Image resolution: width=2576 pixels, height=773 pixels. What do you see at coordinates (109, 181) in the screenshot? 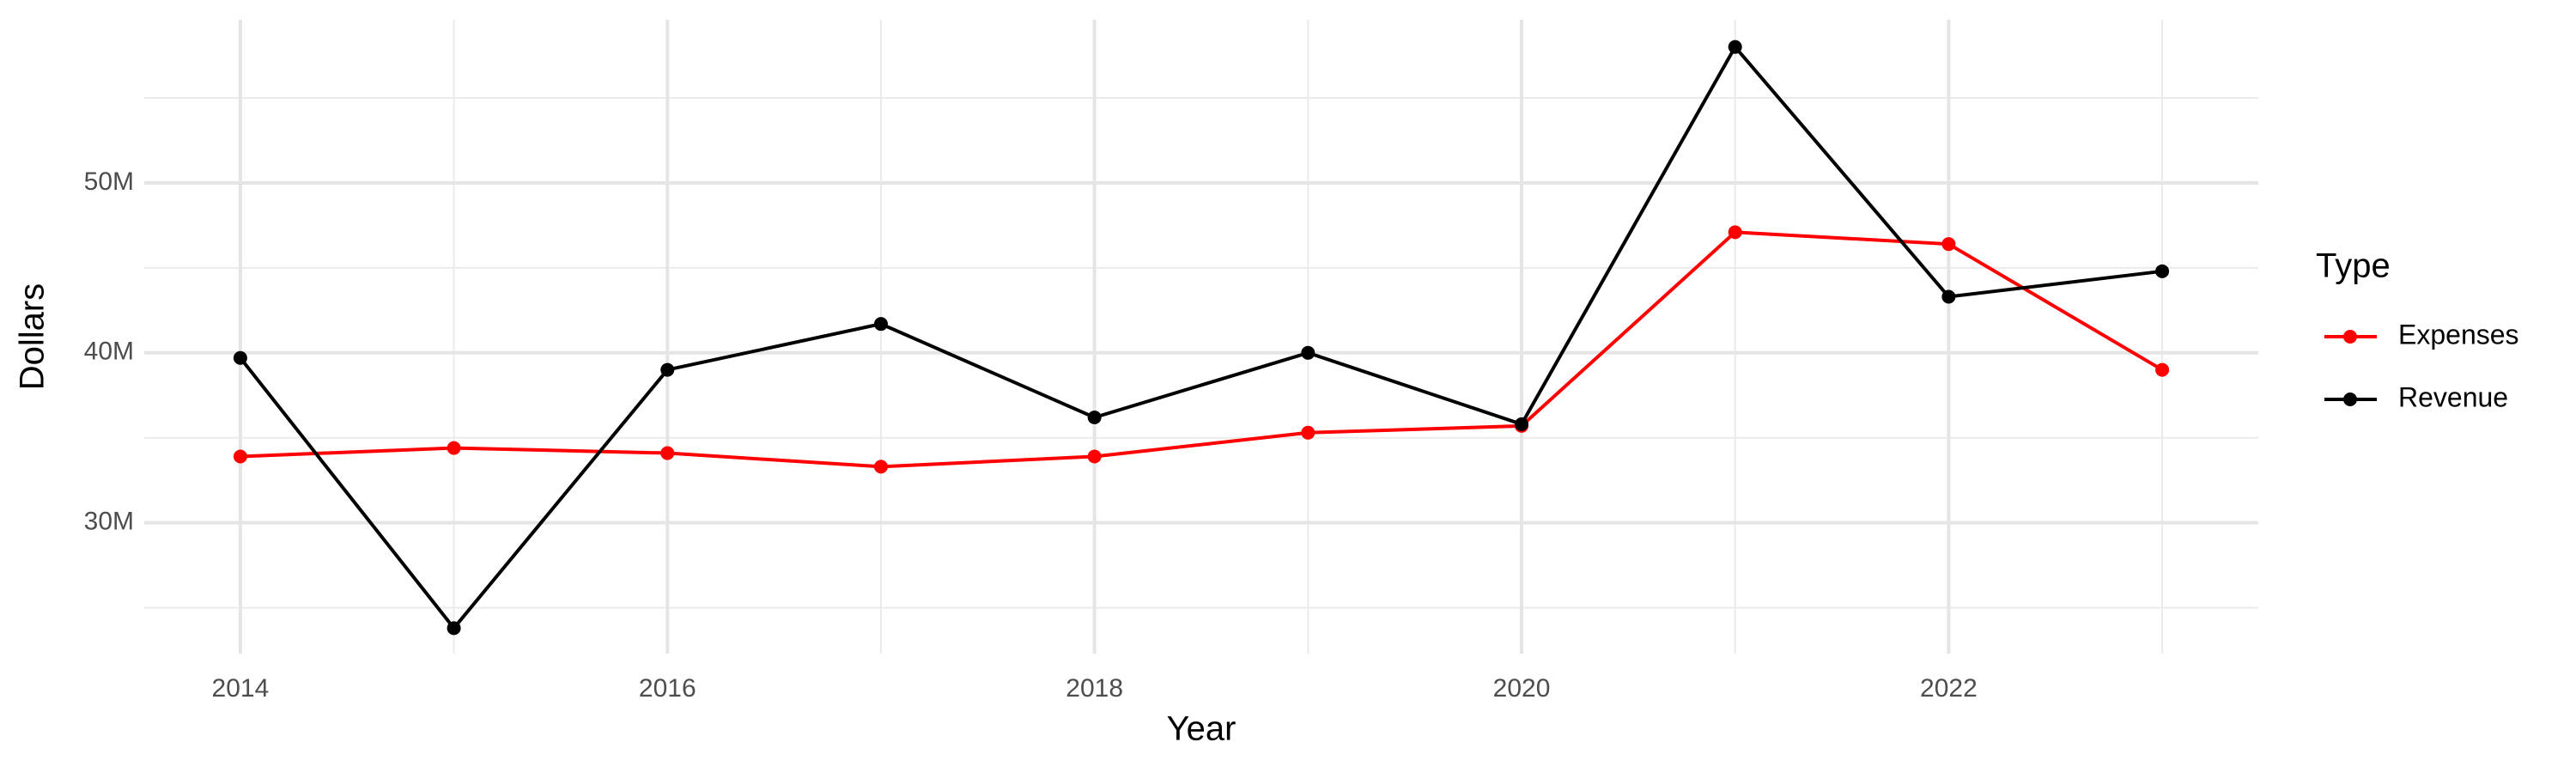
I see `y-tick-label: 50M` at bounding box center [109, 181].